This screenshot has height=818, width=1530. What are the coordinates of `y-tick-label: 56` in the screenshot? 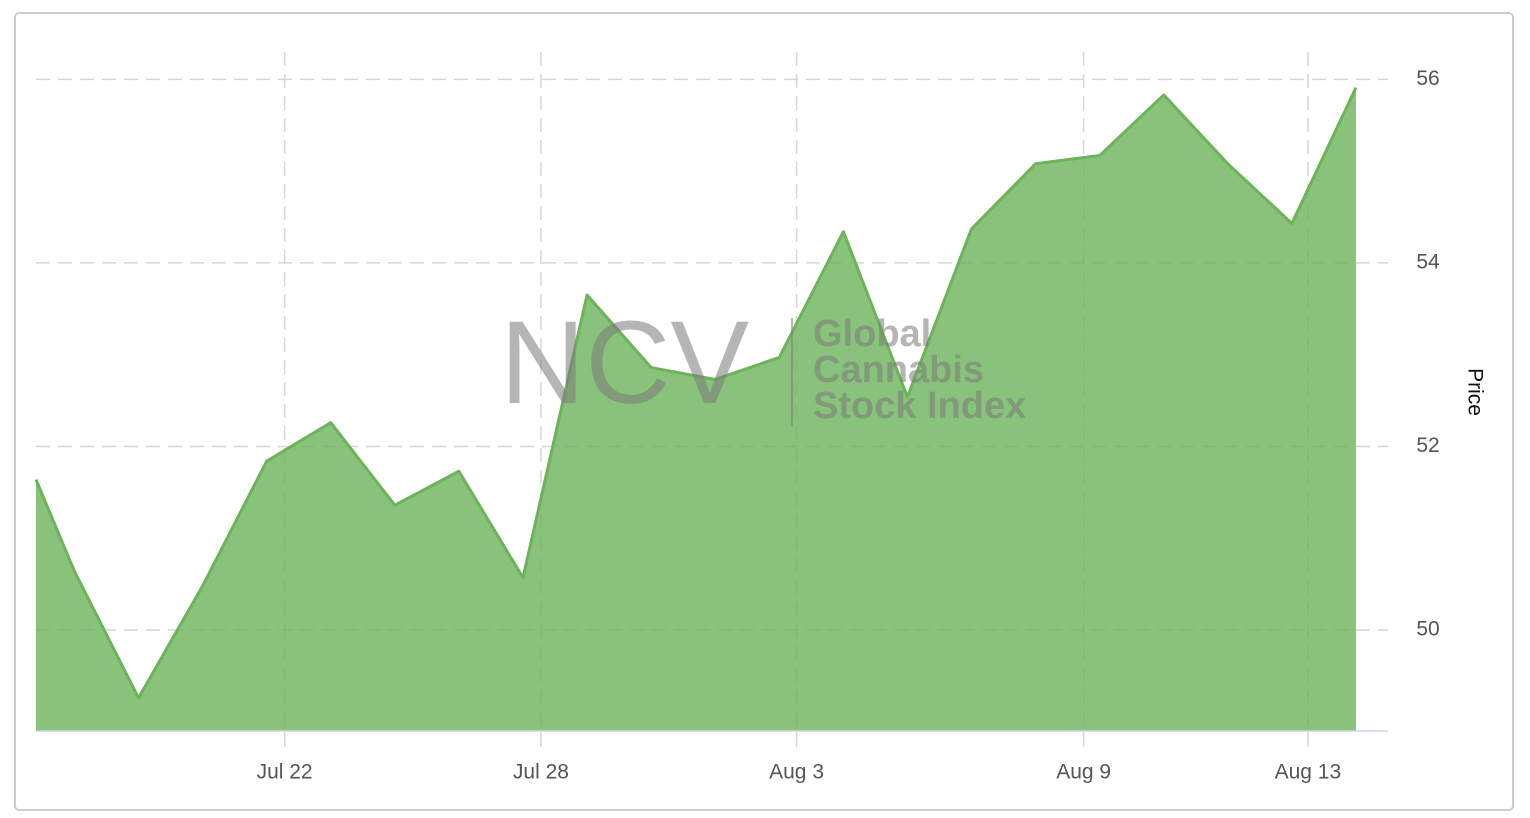 It's located at (1427, 78).